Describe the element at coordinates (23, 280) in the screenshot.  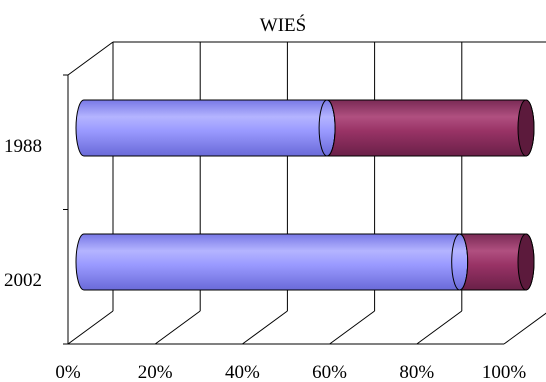
I see `y-tick-label: 2002` at that location.